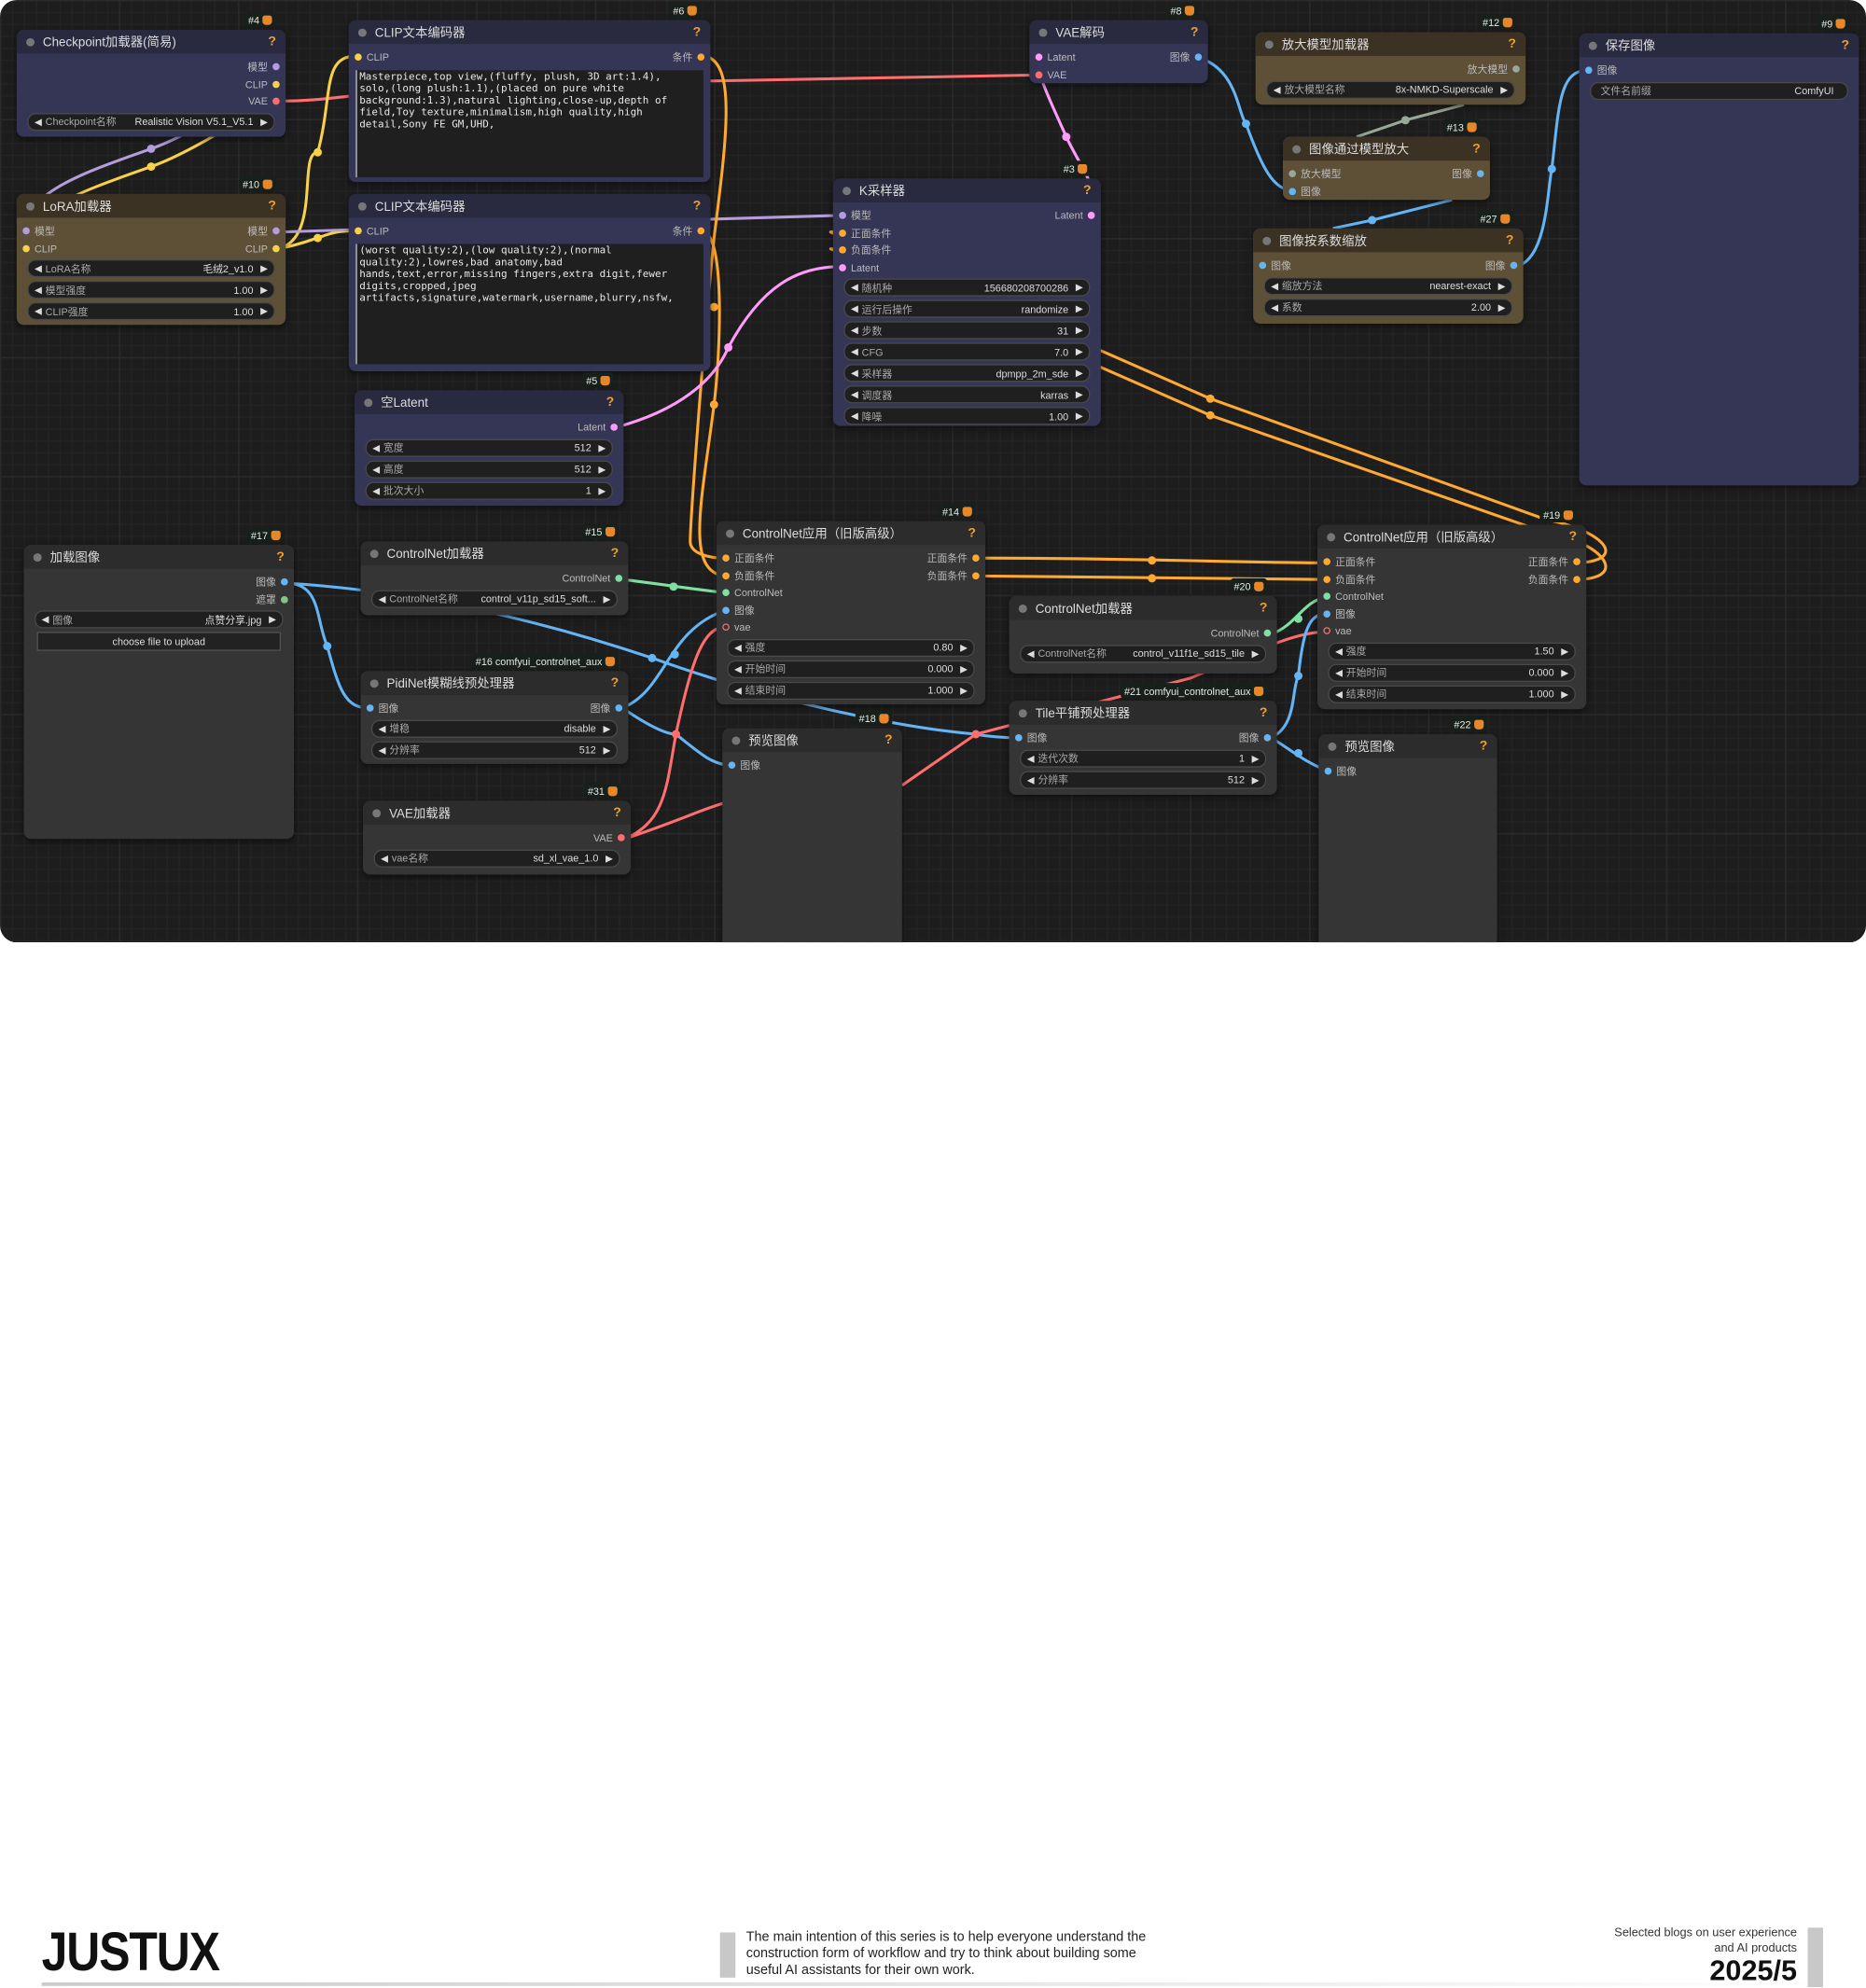  I want to click on input-slot: vae, so click(736, 627).